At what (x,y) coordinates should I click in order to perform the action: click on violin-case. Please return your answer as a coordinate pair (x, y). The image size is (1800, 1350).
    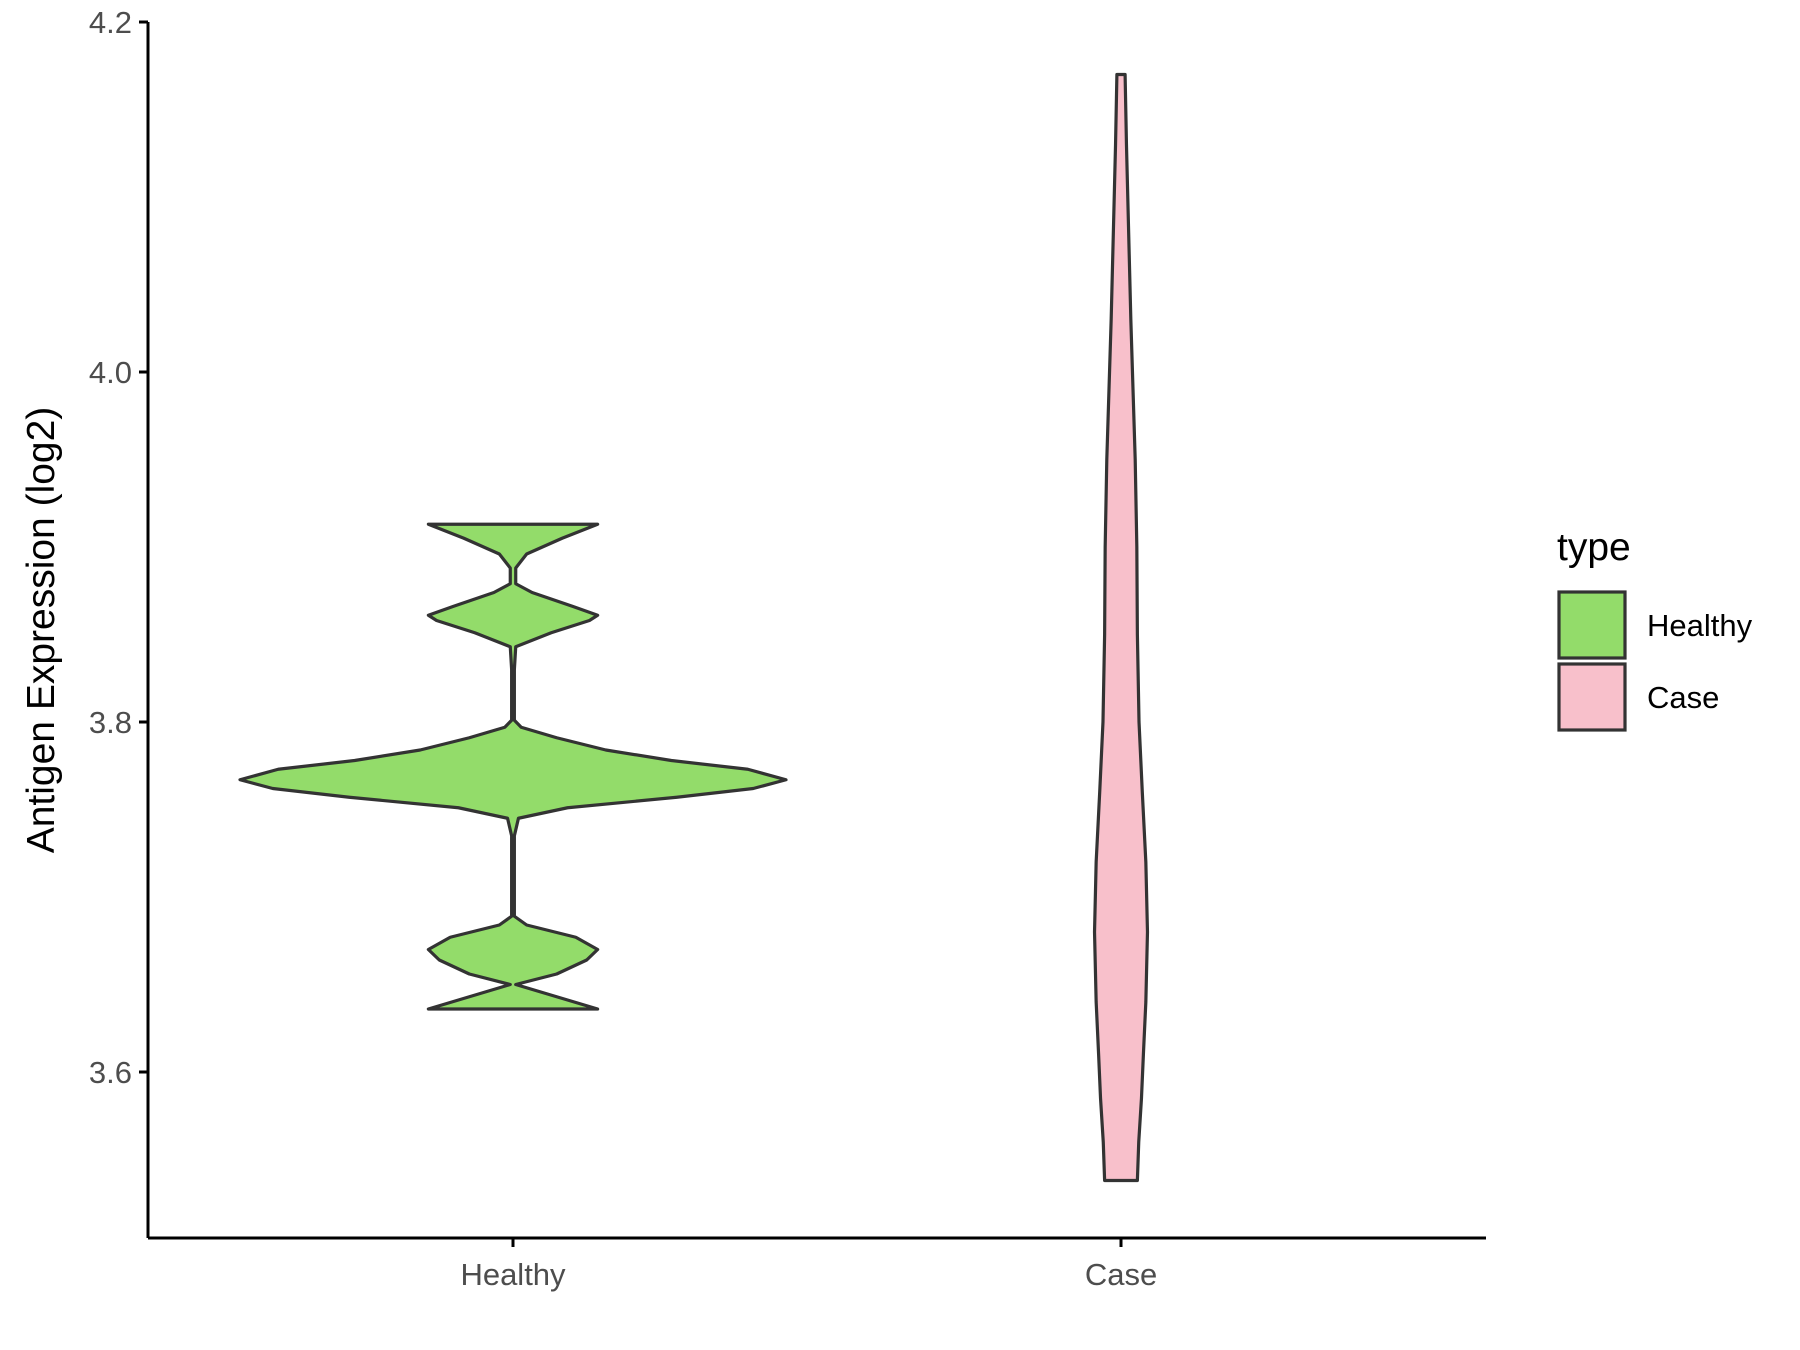
    Looking at the image, I should click on (1121, 627).